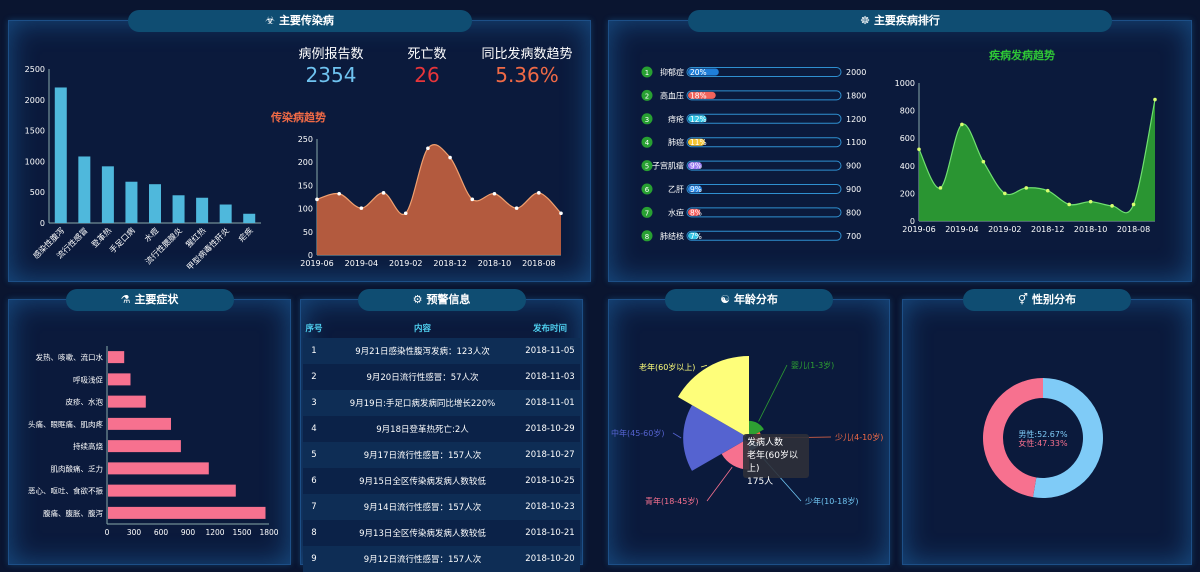  Describe the element at coordinates (441, 507) in the screenshot. I see `table-row: 7 9月14日流行性感冒：157人次 2018-10-23` at that location.